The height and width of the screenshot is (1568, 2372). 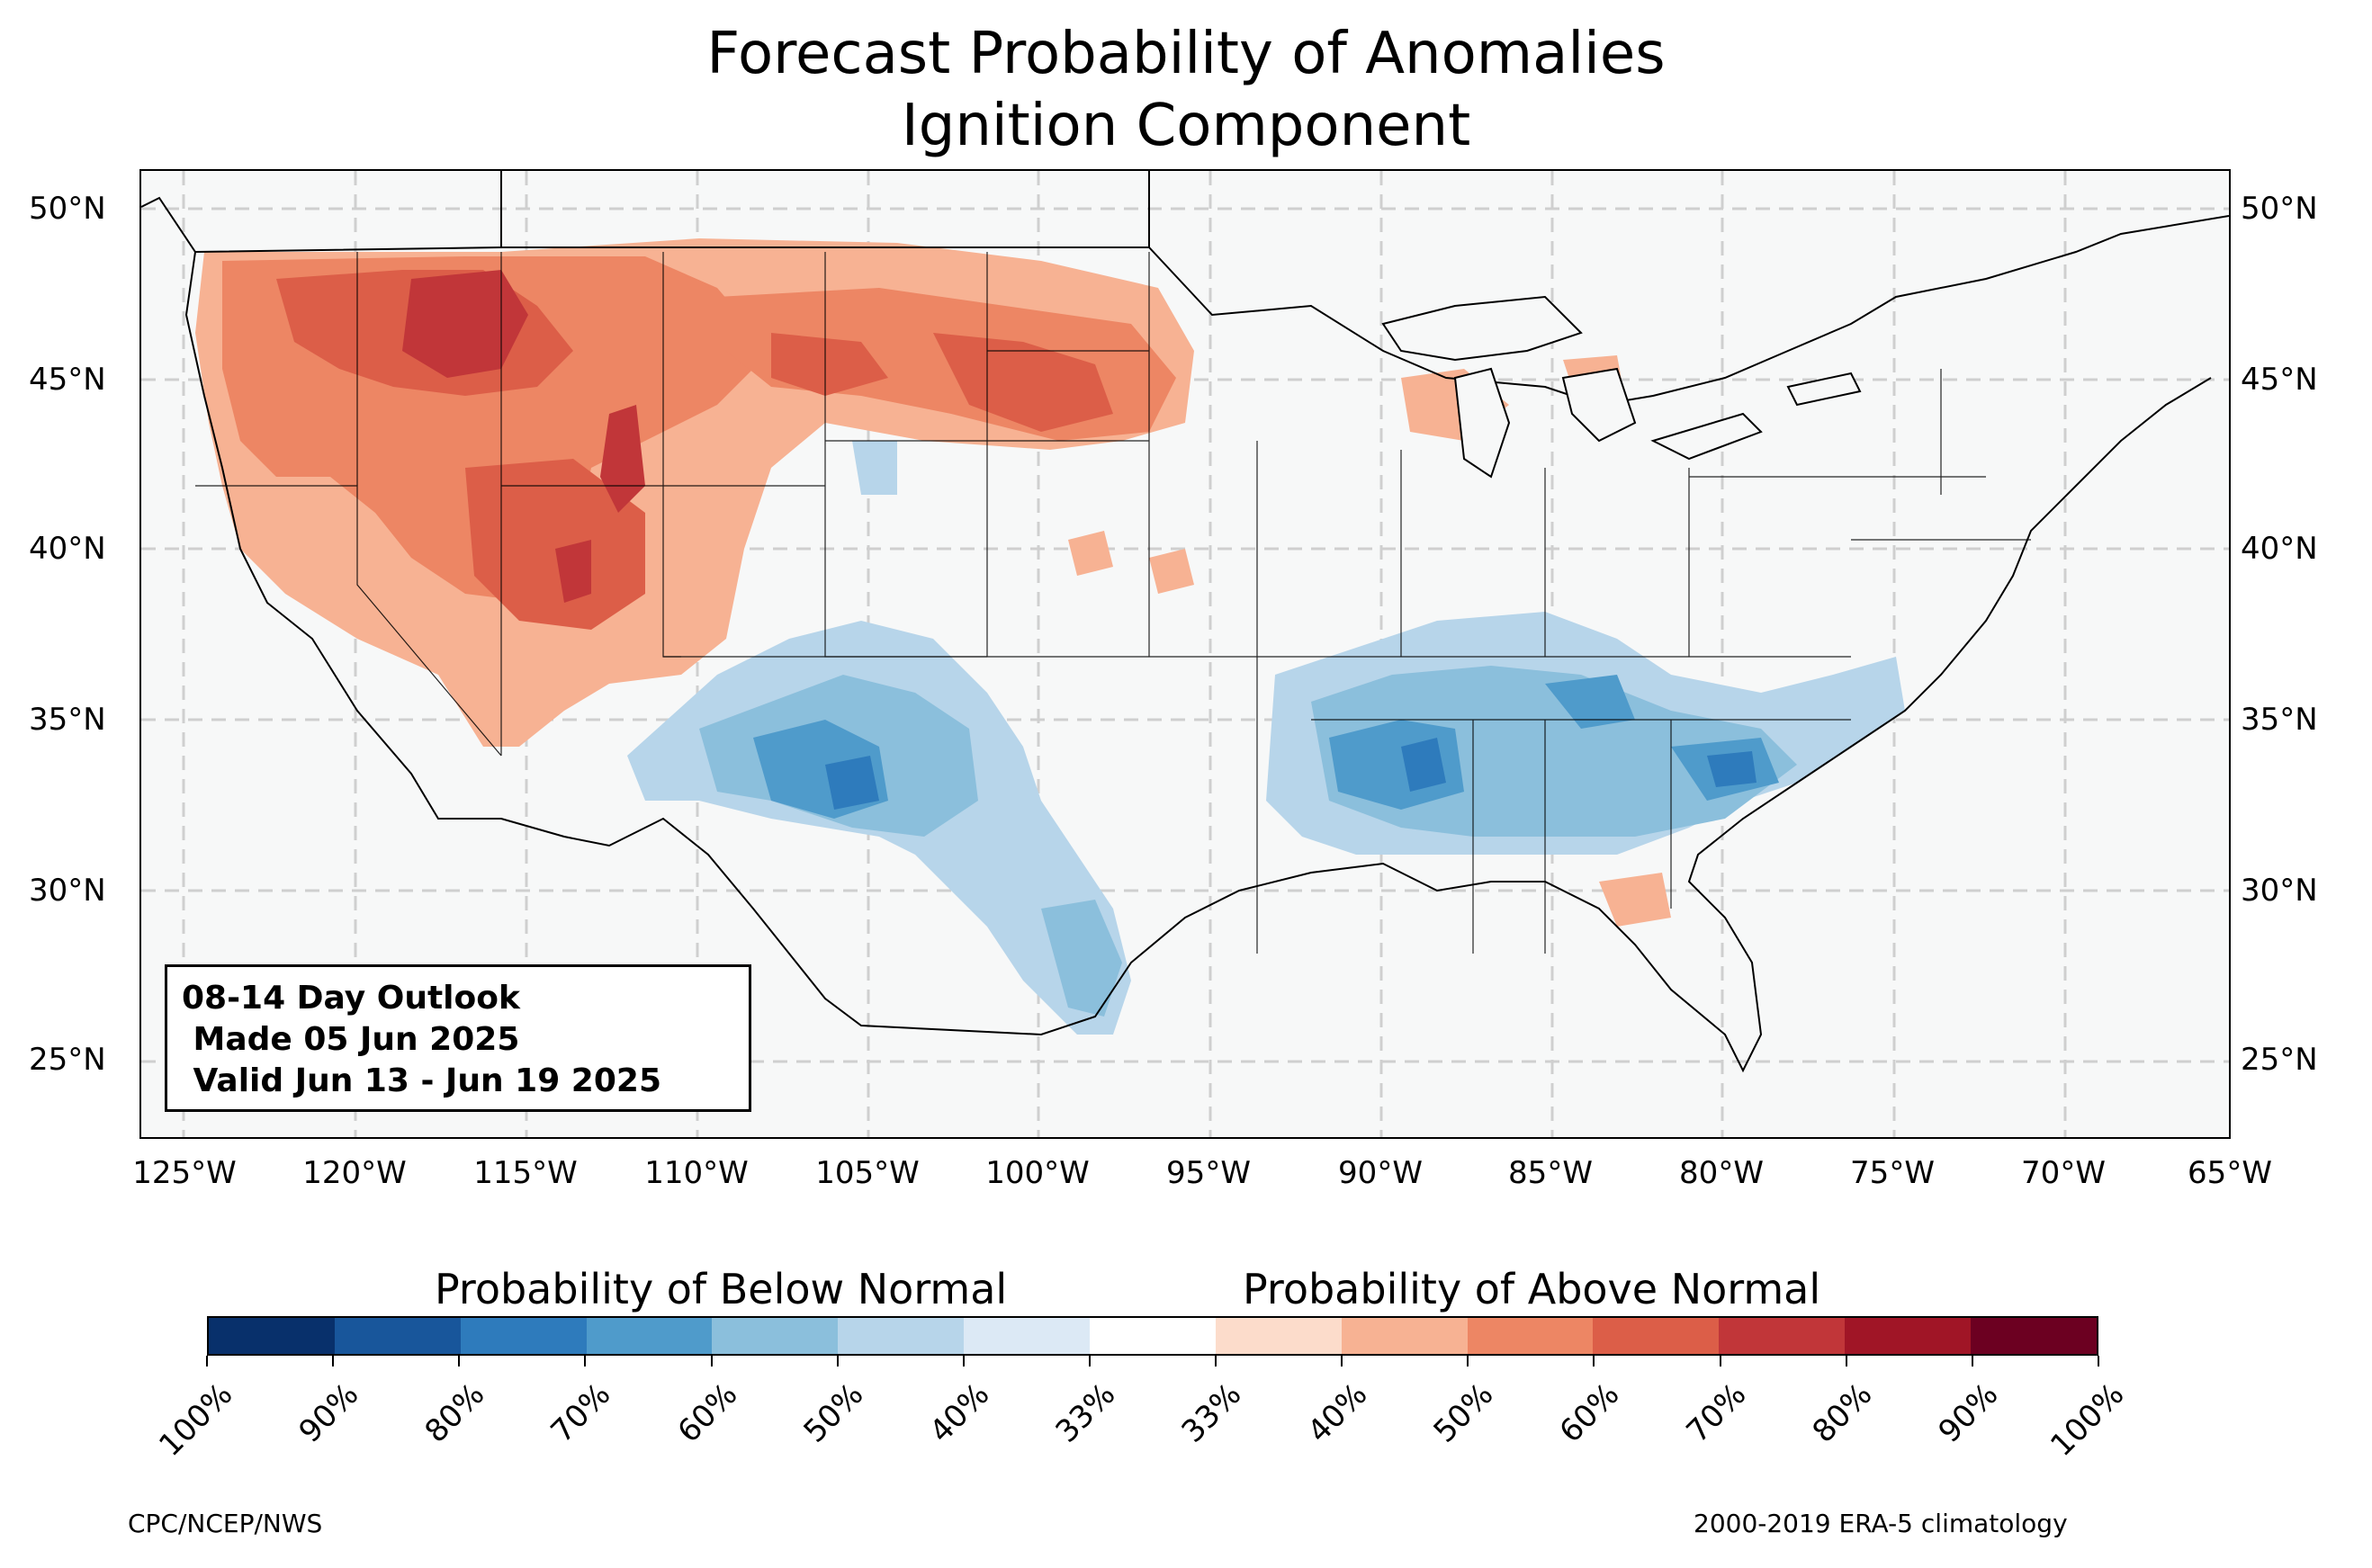 I want to click on lon-label-105: 105°W, so click(x=867, y=1173).